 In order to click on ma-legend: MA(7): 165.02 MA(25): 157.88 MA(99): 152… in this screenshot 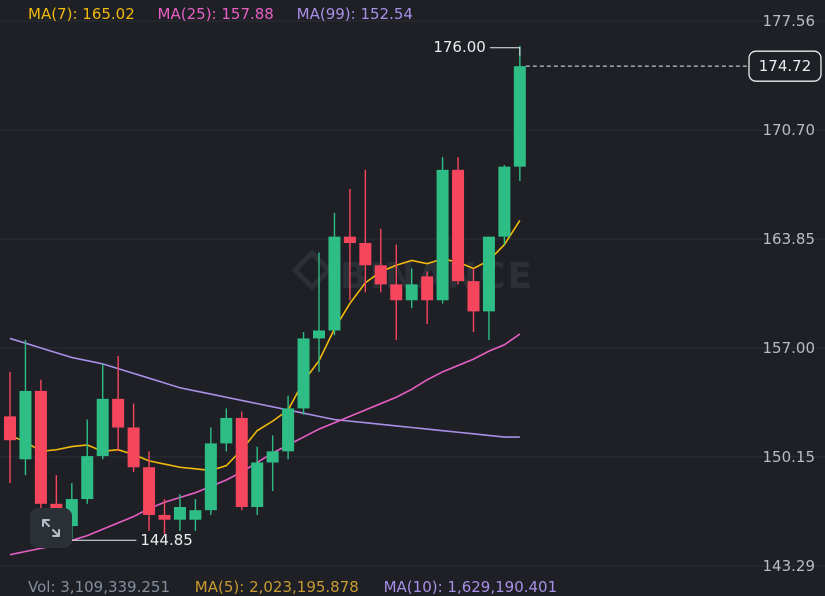, I will do `click(229, 14)`.